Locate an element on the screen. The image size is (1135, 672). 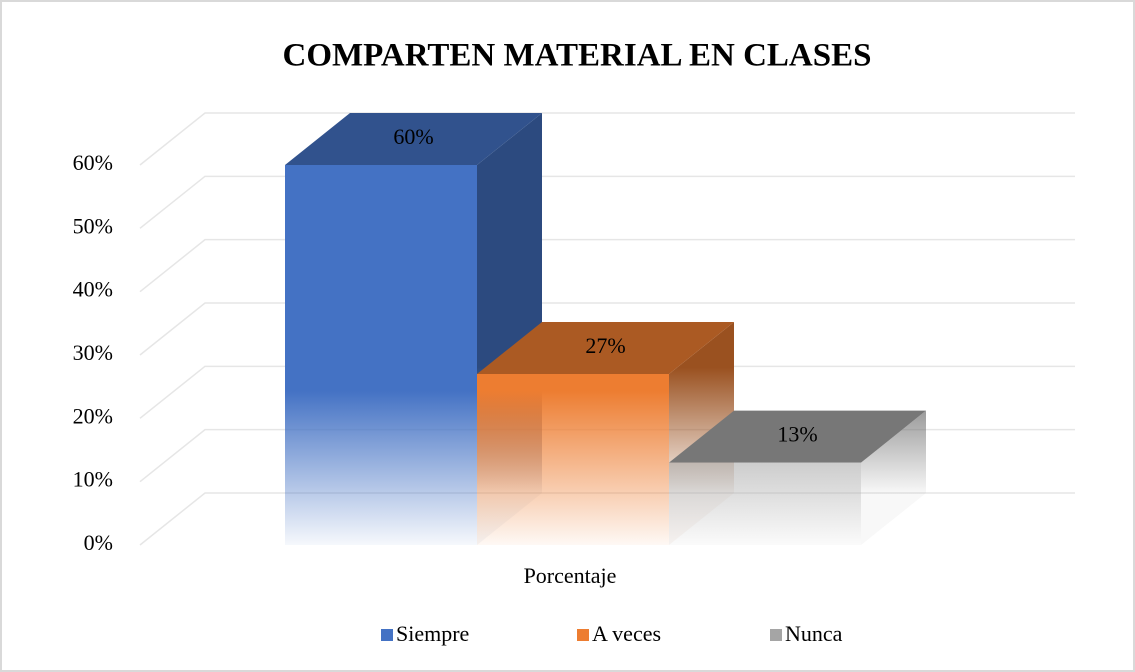
y-tick-label: 60% is located at coordinates (93, 162).